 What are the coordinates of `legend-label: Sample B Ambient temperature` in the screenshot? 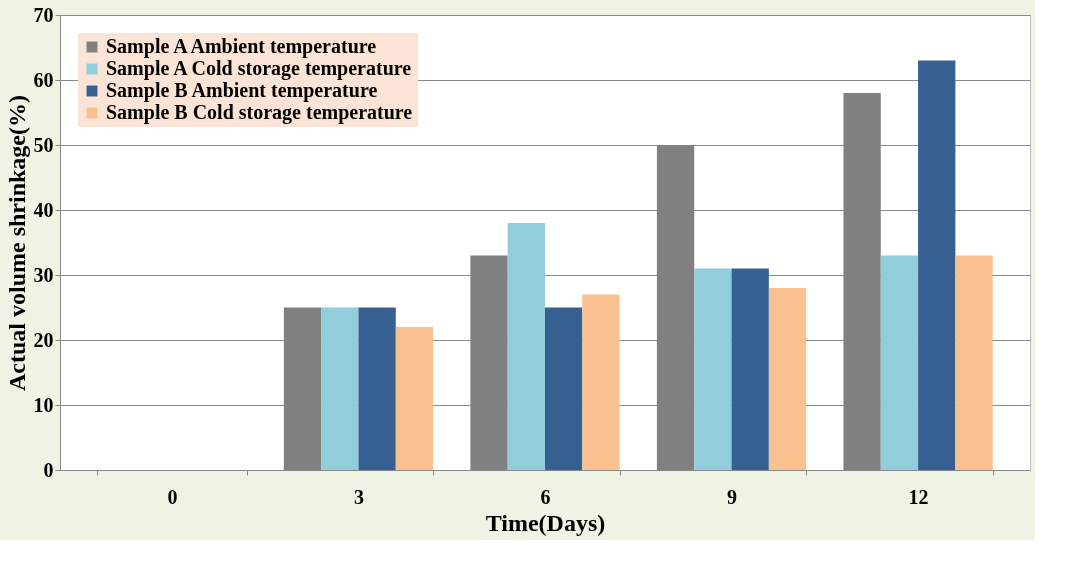 It's located at (242, 90).